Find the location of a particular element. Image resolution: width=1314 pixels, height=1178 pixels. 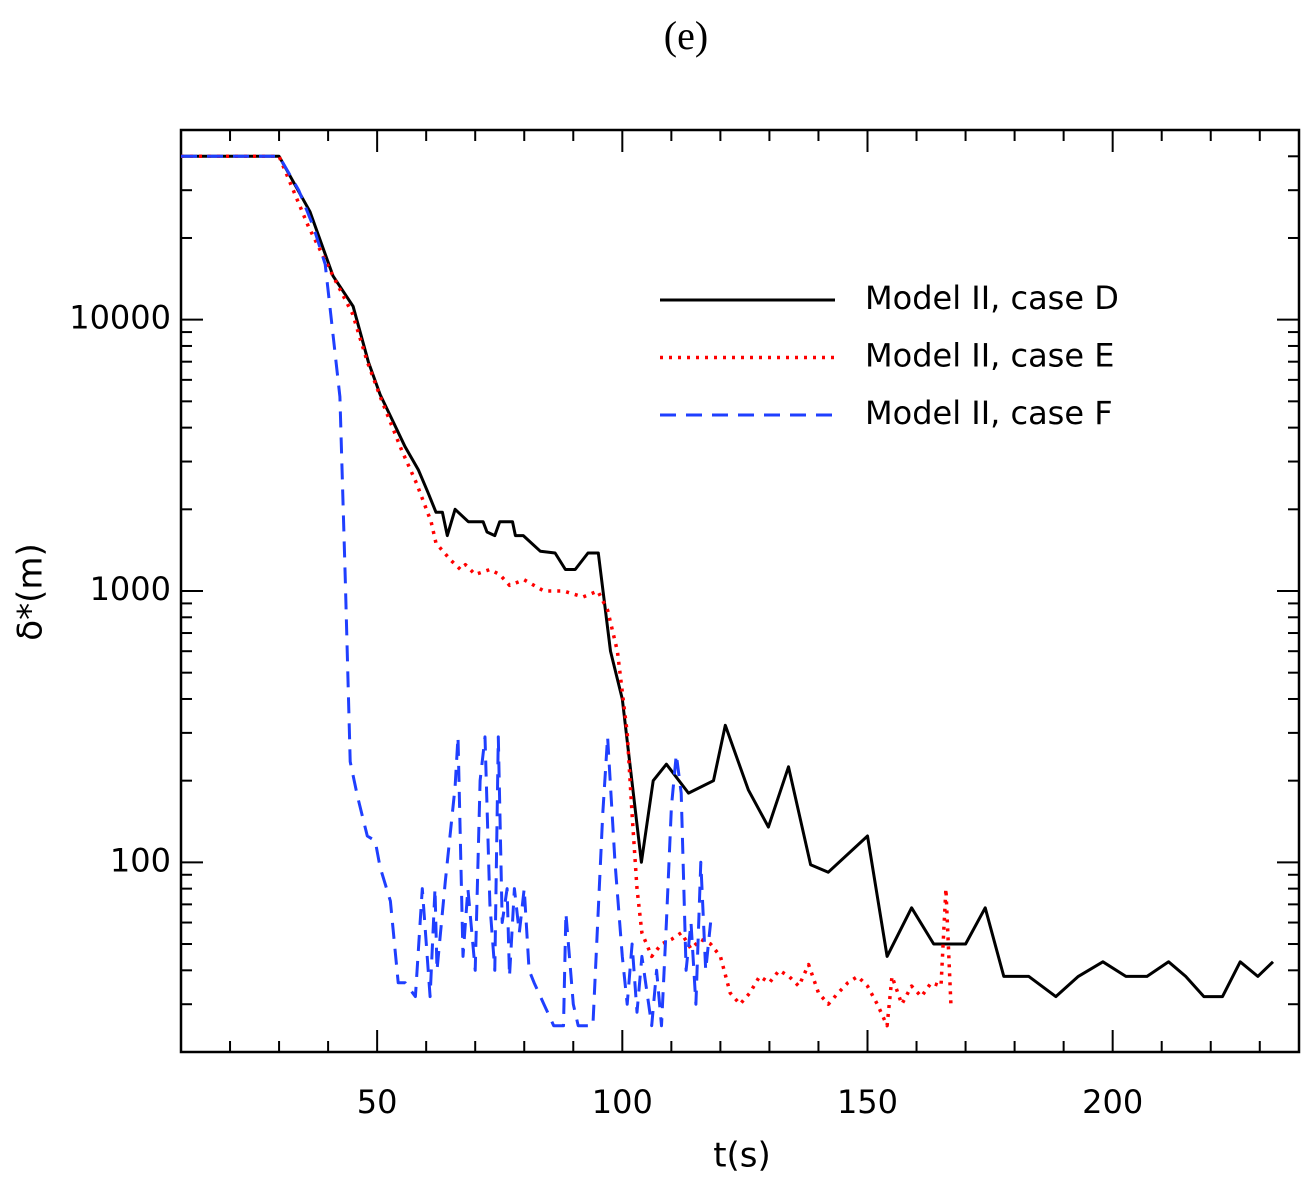

x-tick-label: 50 is located at coordinates (377, 1102).